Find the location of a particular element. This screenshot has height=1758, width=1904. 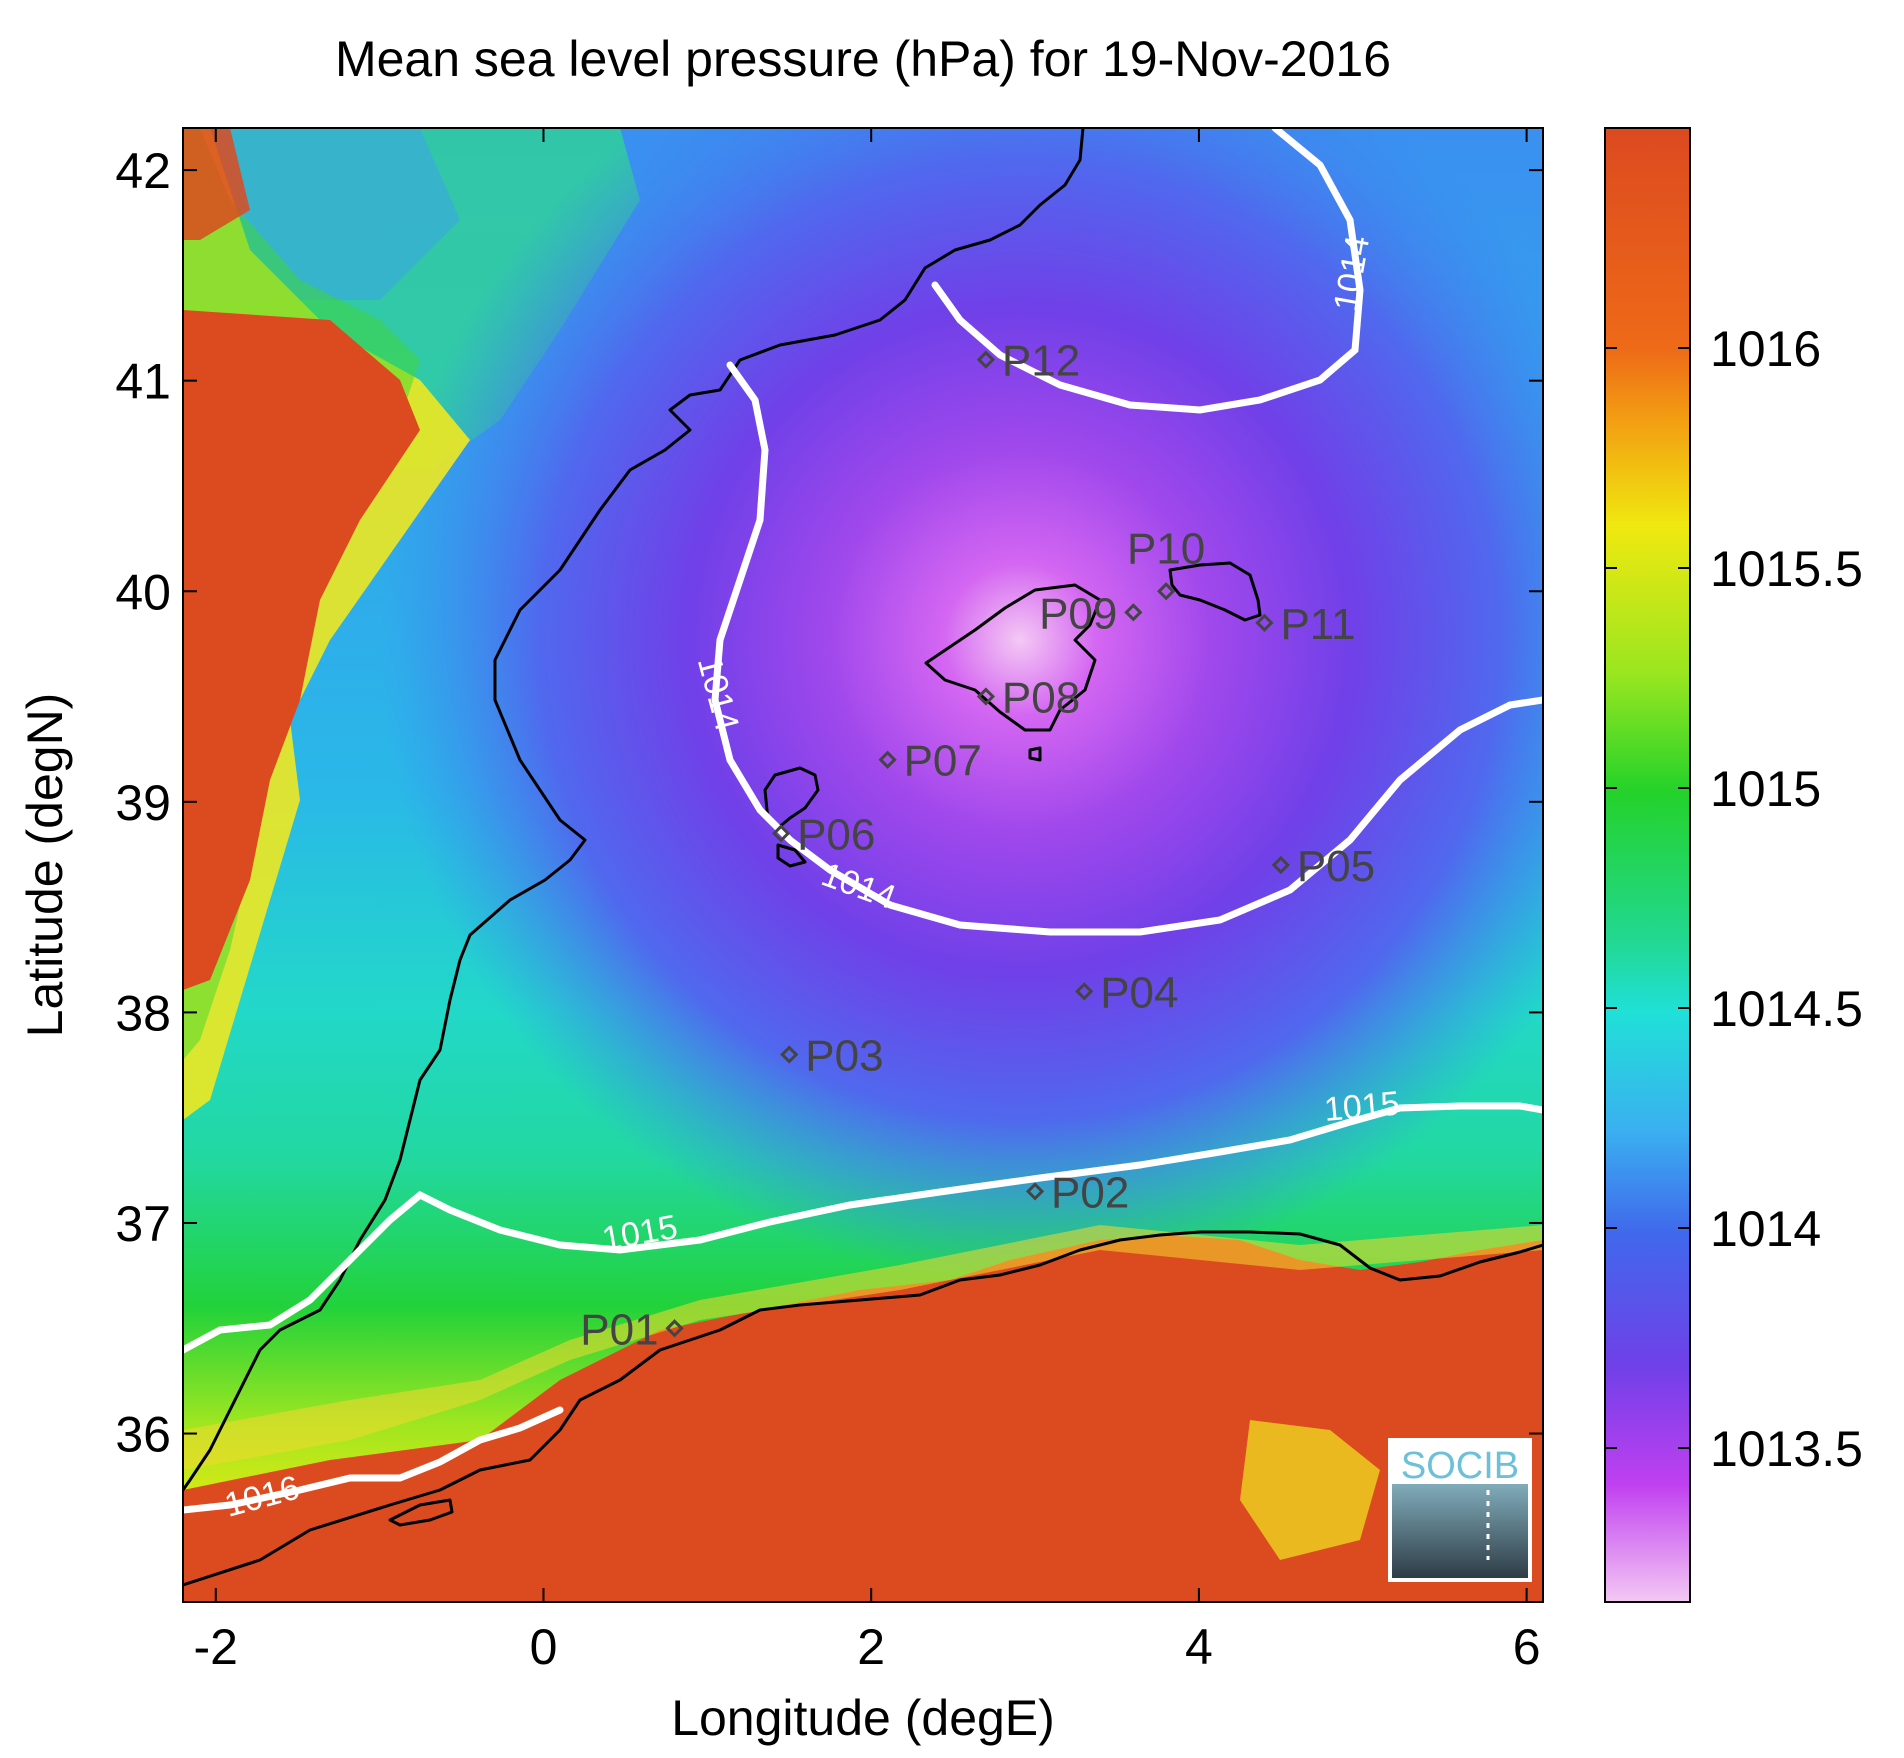

isobar-1014-north is located at coordinates (1147, 271).